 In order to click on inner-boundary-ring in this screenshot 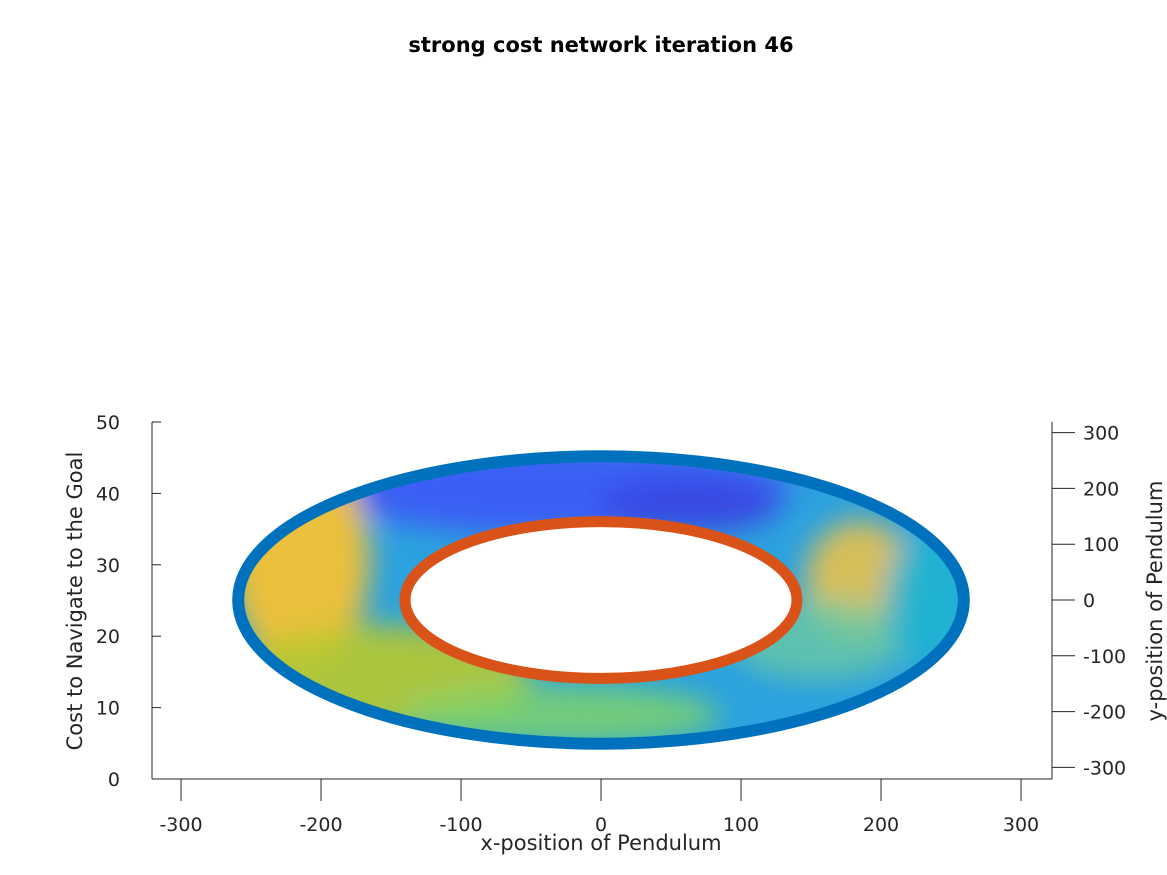, I will do `click(601, 600)`.